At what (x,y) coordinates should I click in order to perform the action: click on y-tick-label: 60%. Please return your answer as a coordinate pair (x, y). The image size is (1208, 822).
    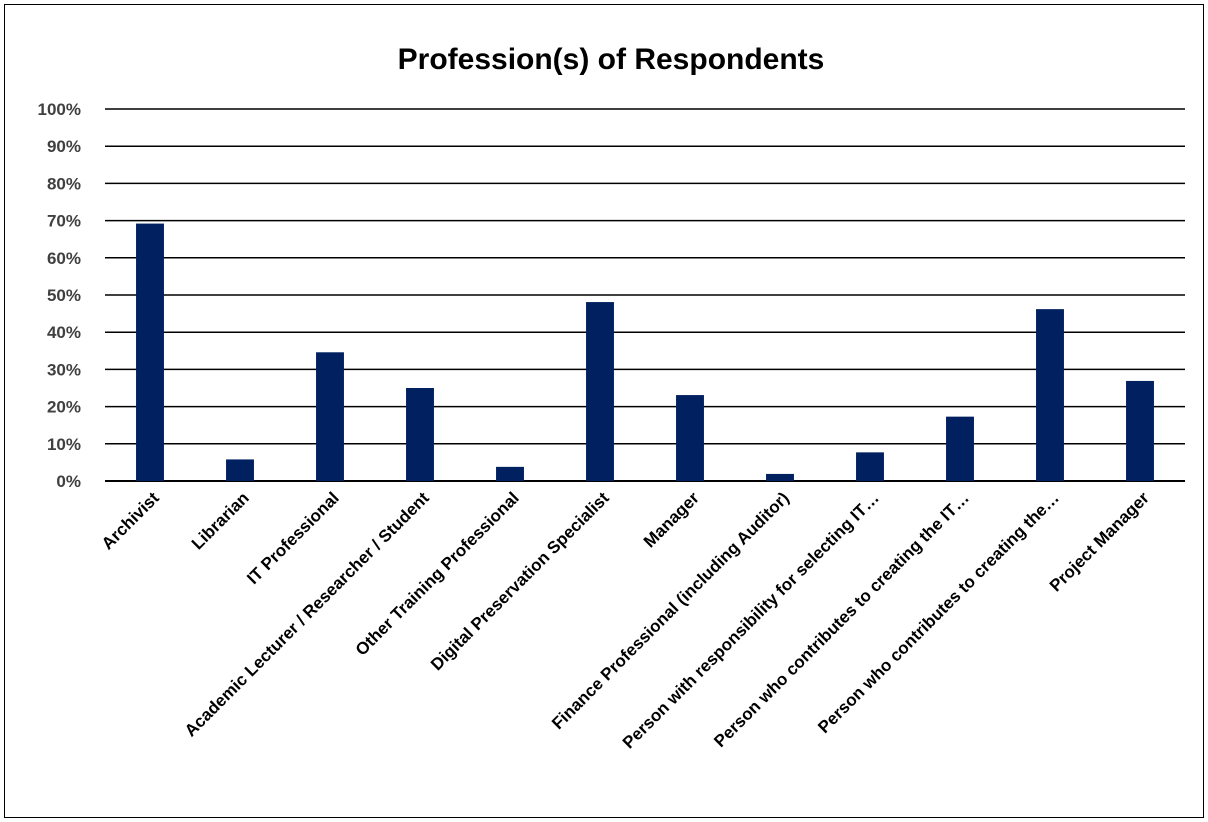
    Looking at the image, I should click on (64, 258).